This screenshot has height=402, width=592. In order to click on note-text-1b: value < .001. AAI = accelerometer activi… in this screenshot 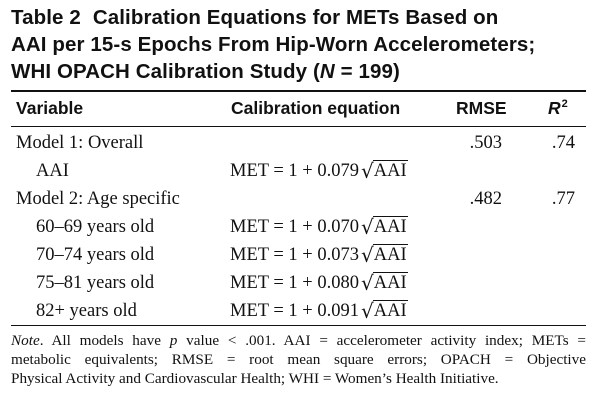, I will do `click(381, 340)`.